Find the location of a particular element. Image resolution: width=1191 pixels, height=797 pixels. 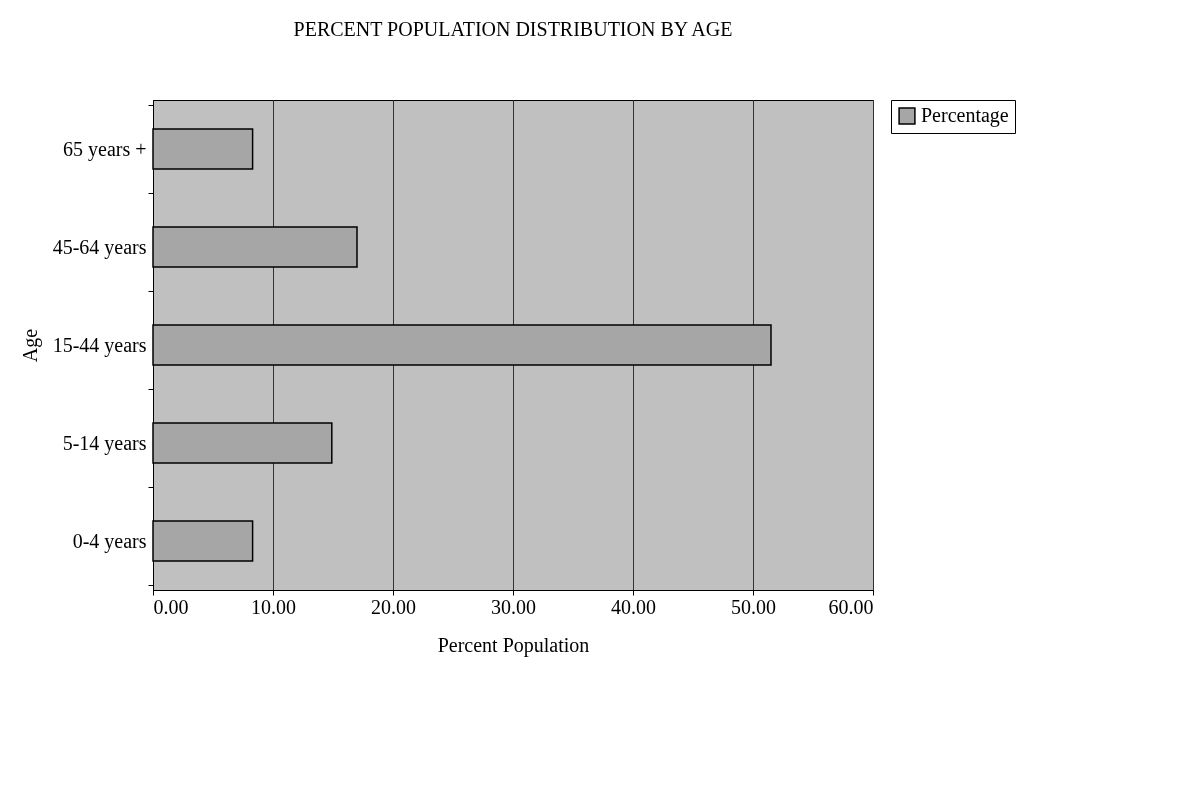

y-tick-label: 65 years + is located at coordinates (105, 149).